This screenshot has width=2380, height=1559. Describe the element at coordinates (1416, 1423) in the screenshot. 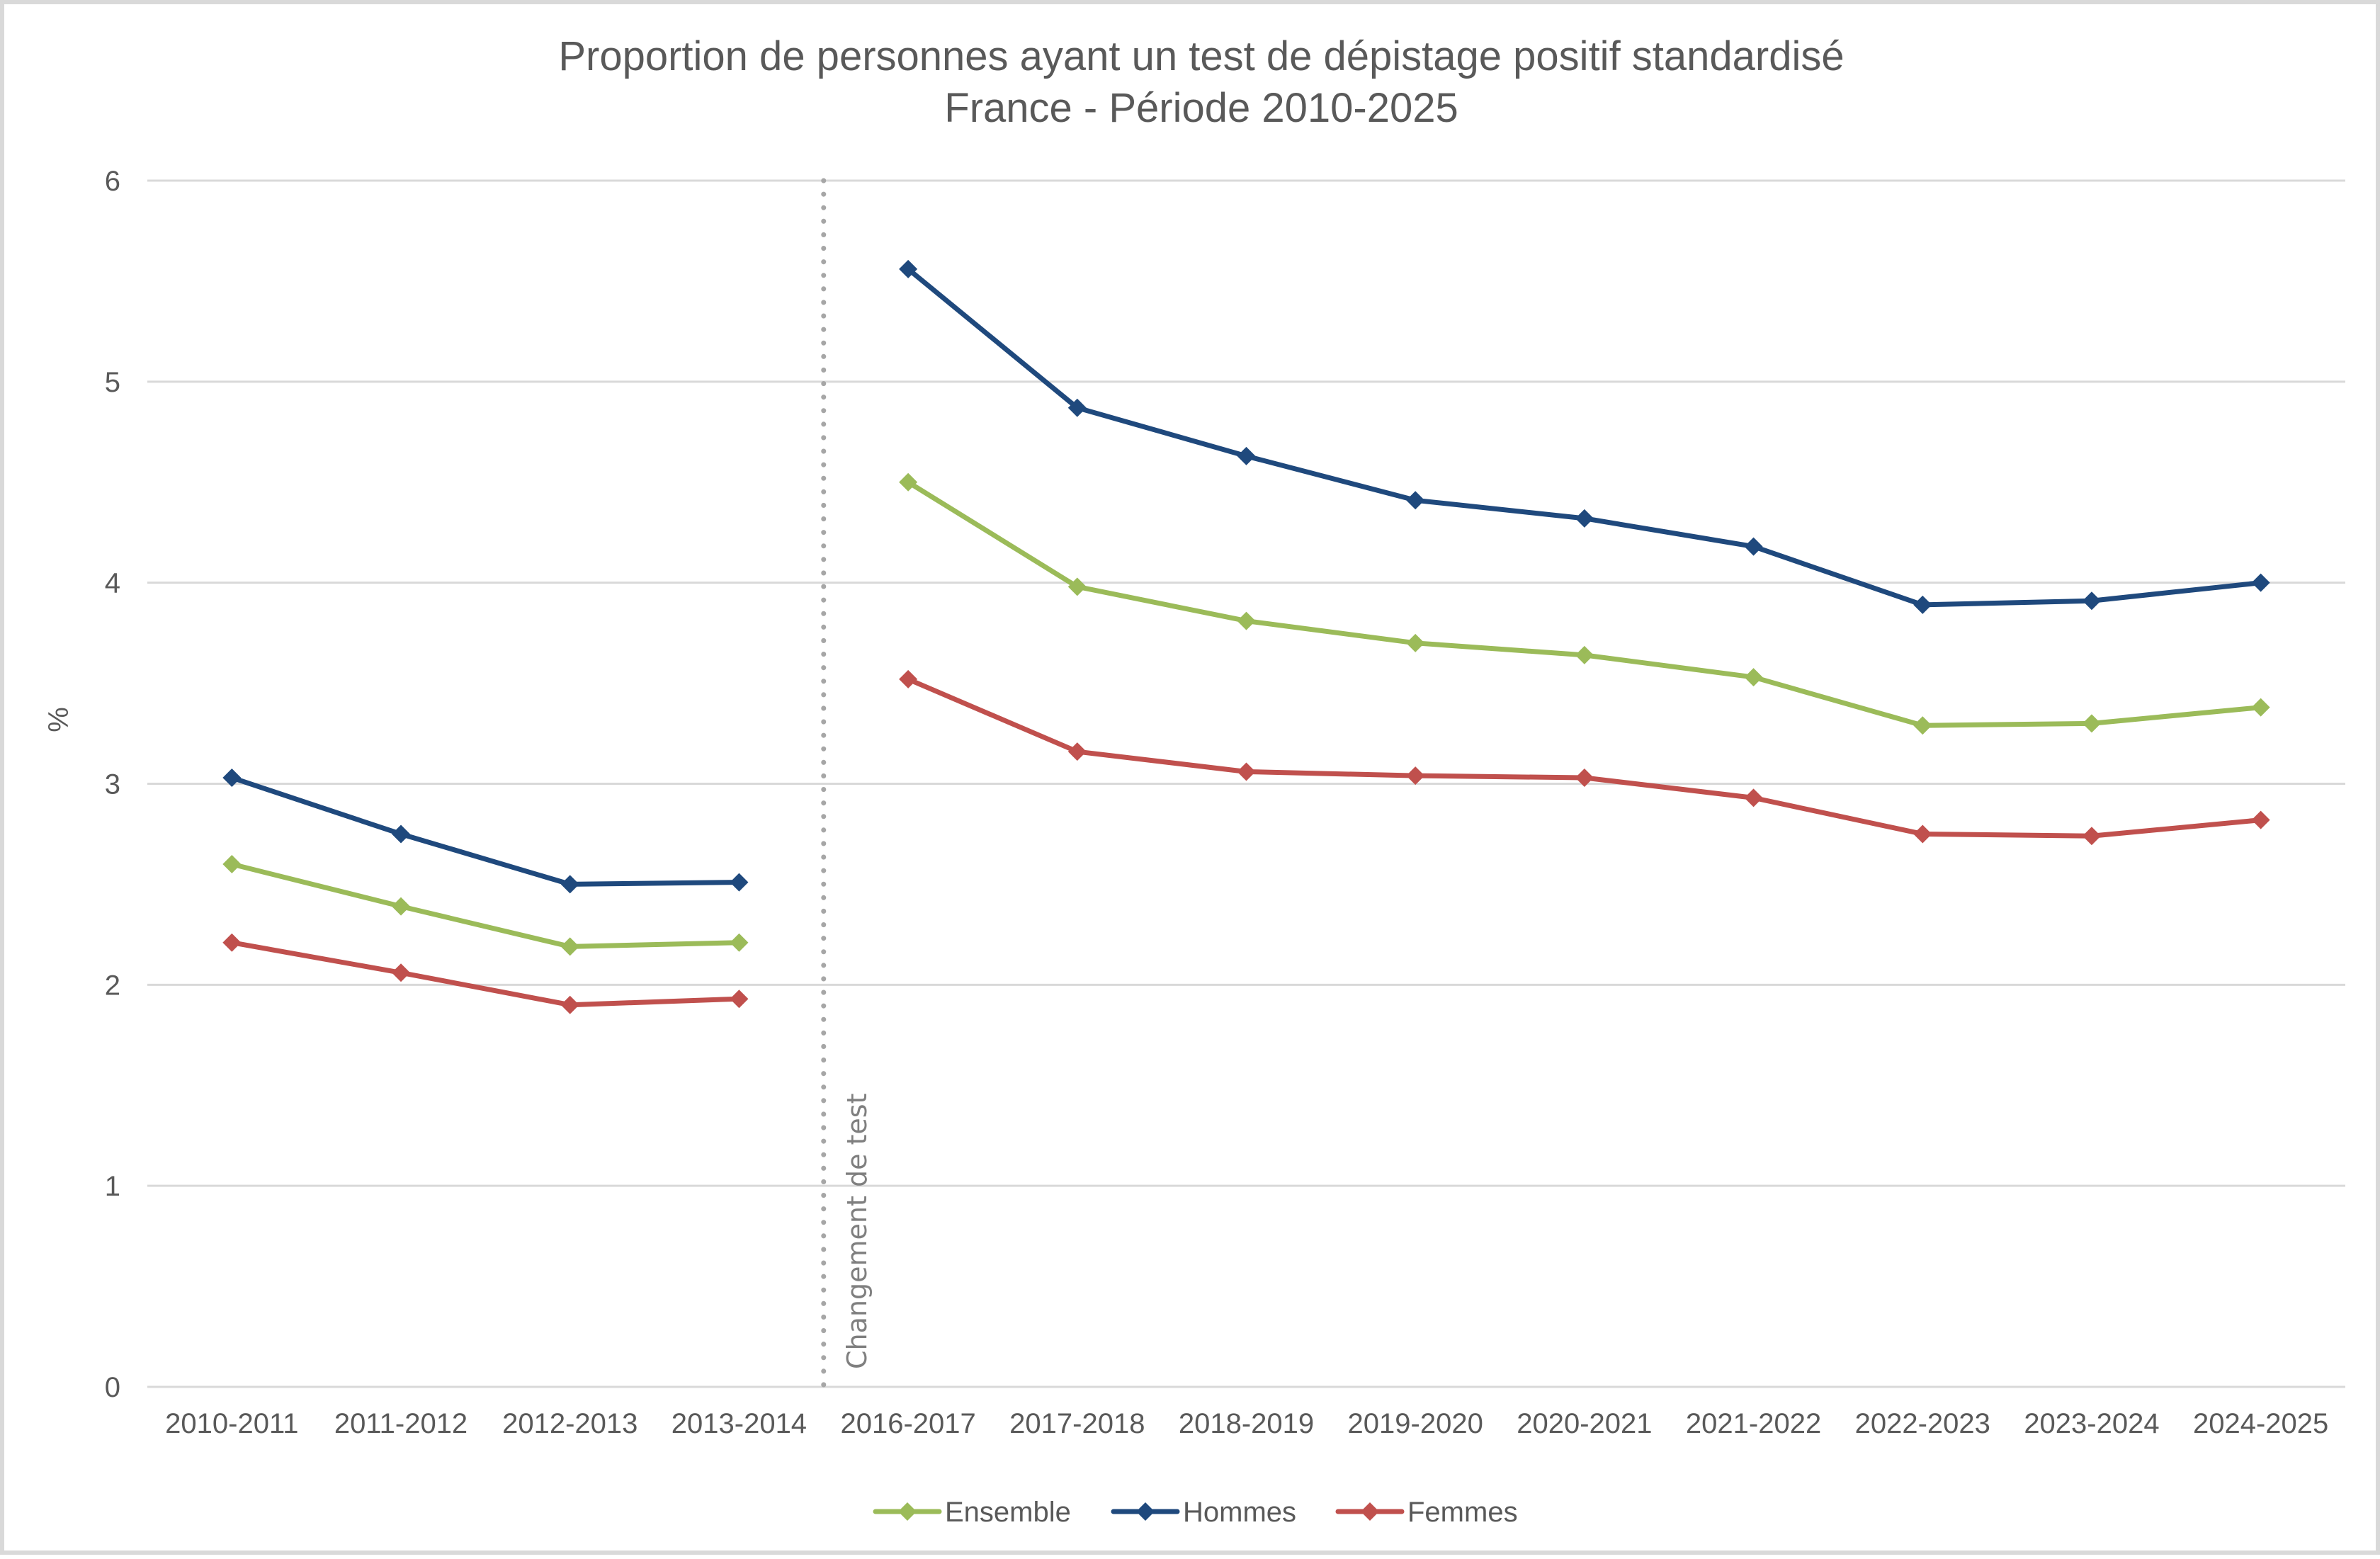

I see `x-tick-label: 2019-2020` at that location.